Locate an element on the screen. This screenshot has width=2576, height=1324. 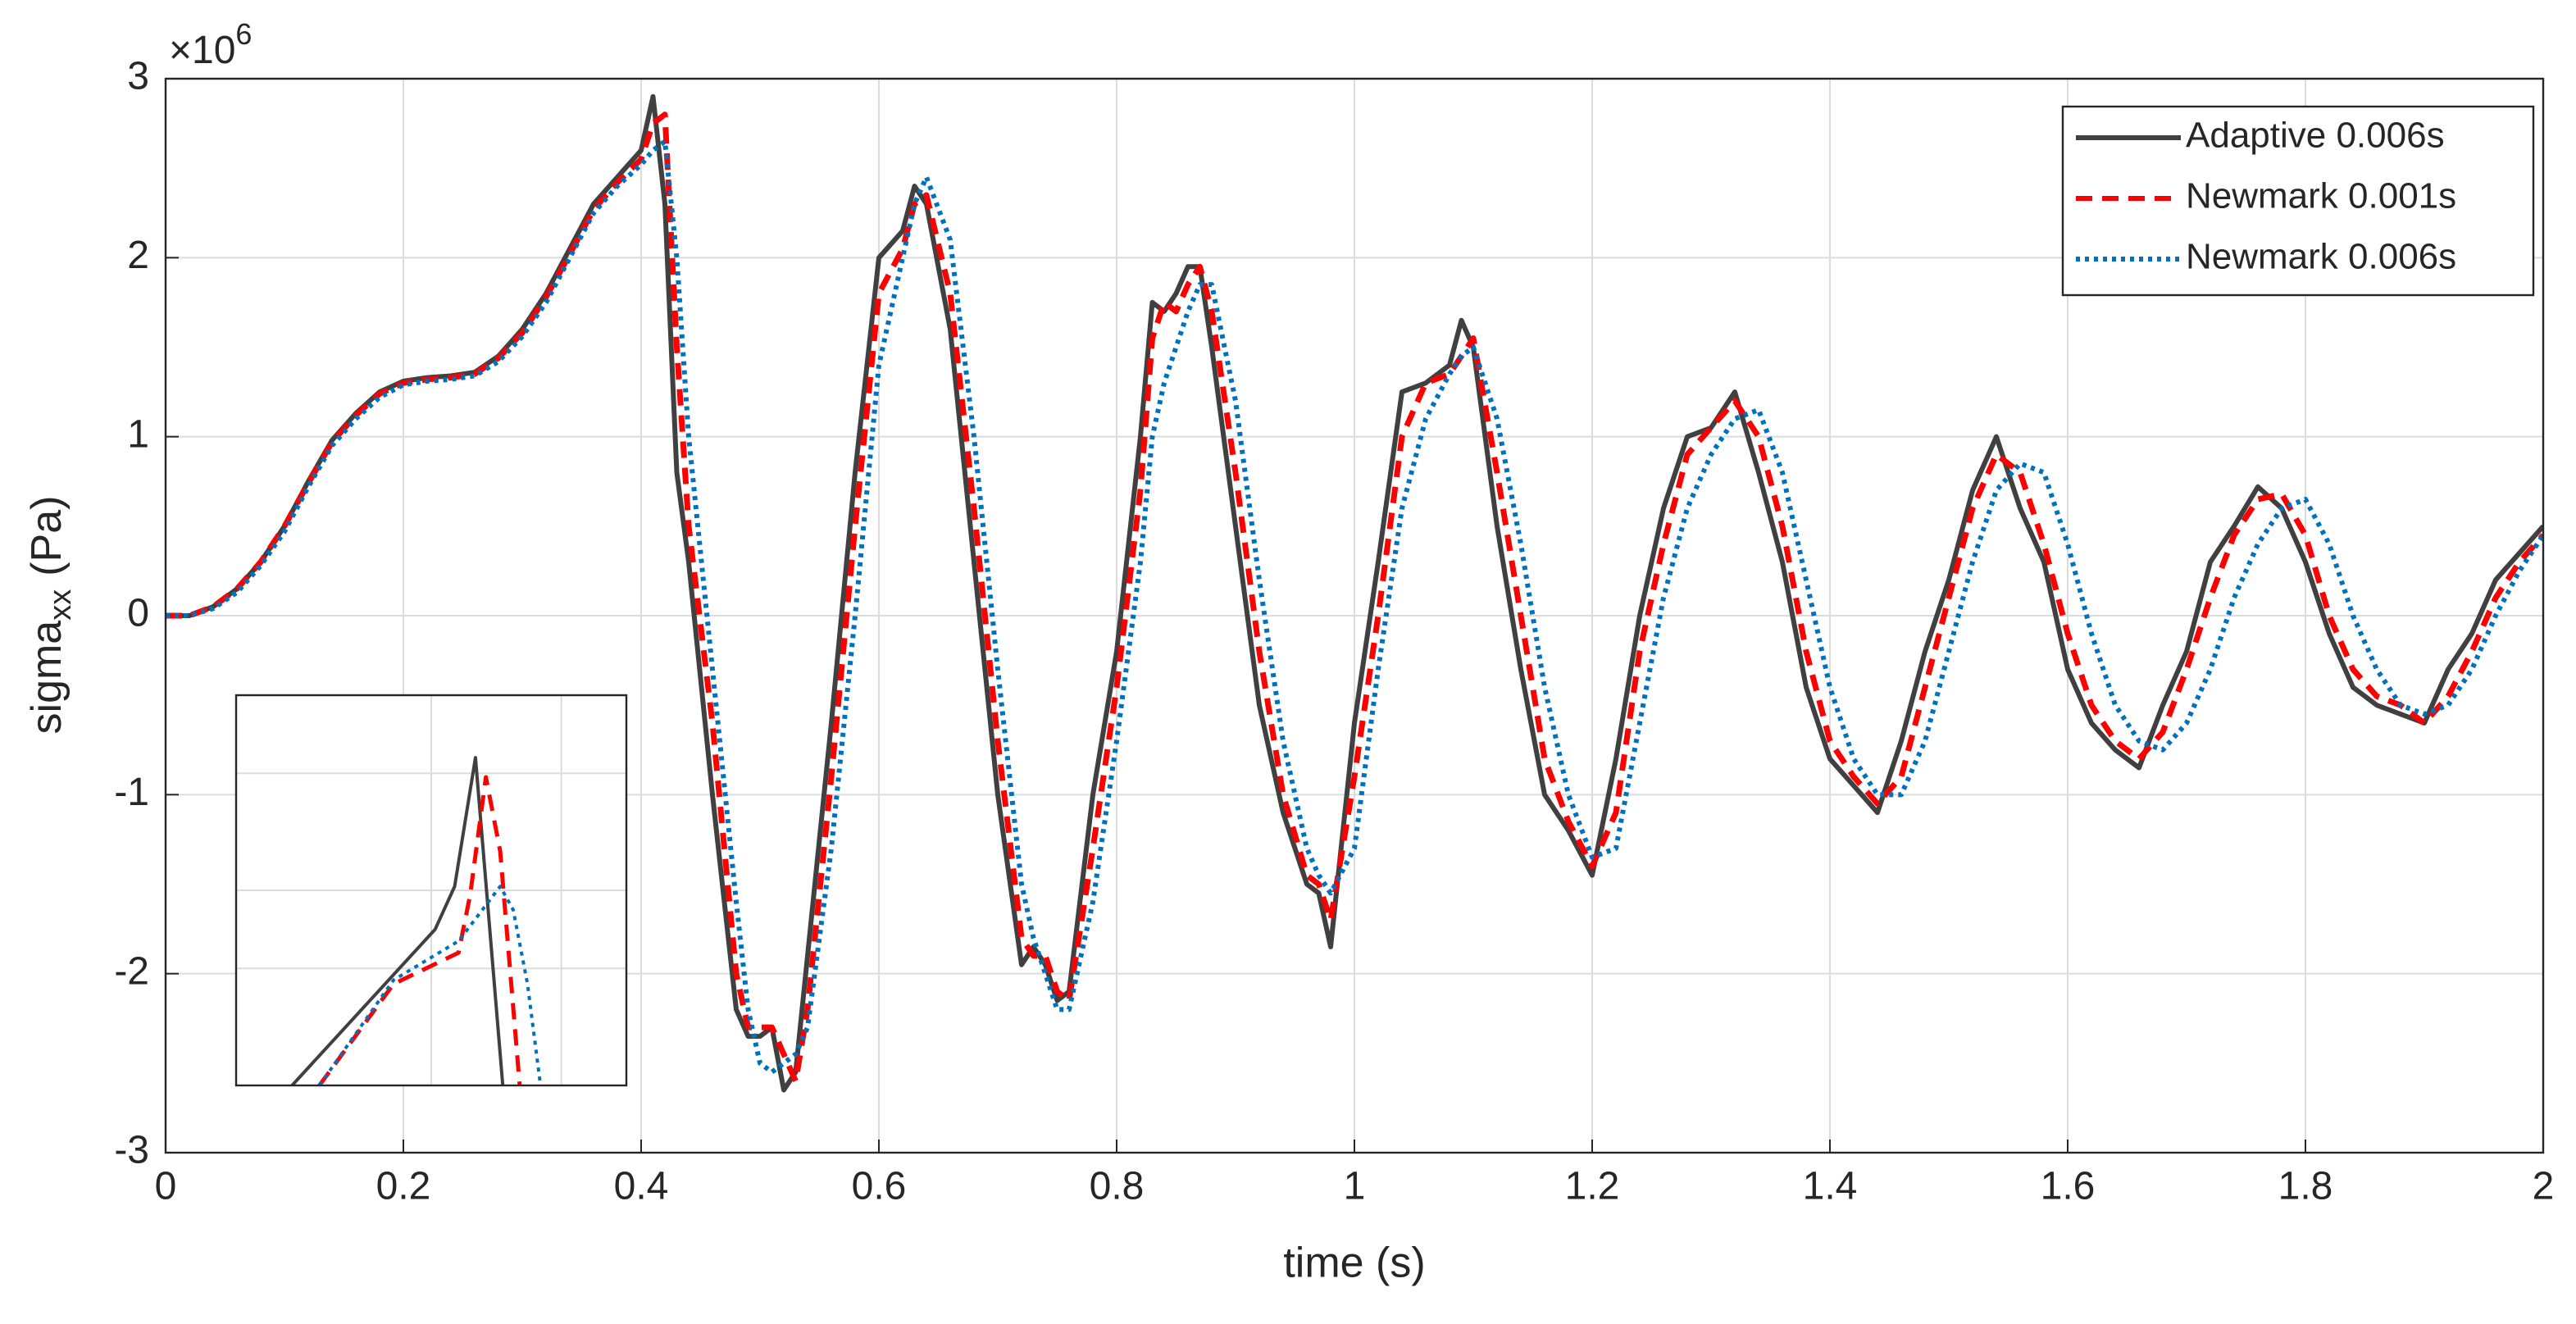
y-axis-label: sigmaxx (Pa) is located at coordinates (50, 615).